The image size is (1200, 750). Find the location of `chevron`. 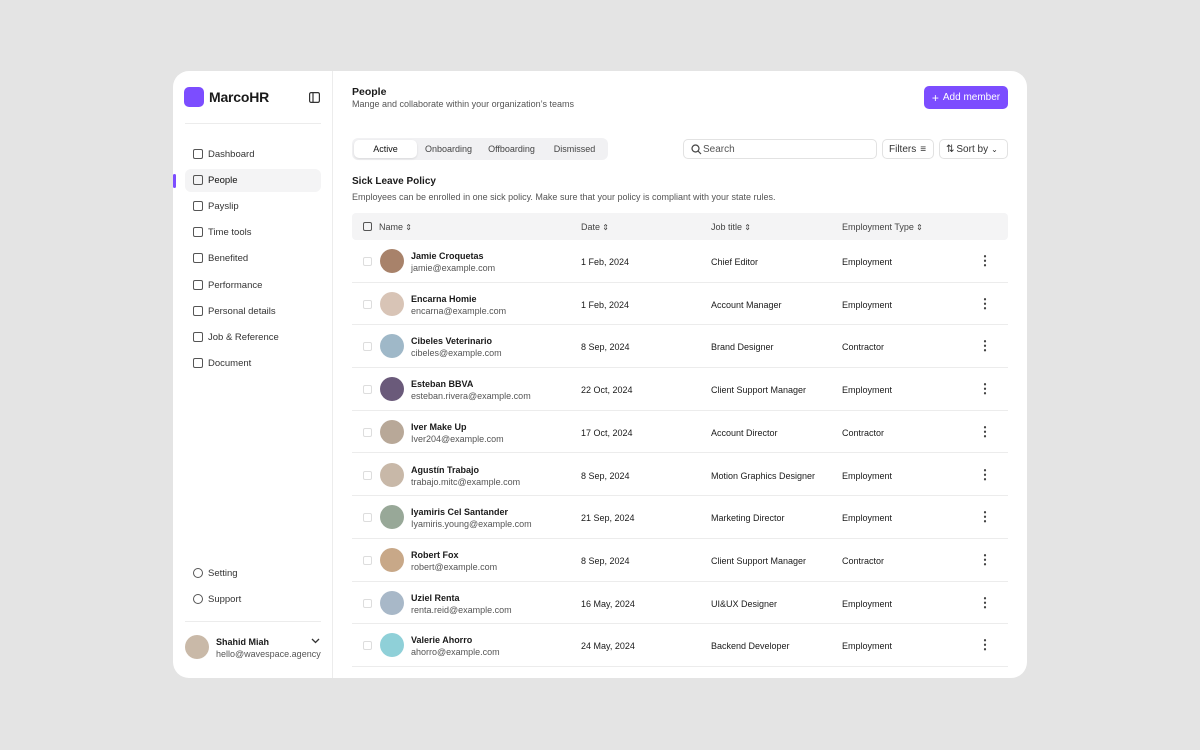

chevron is located at coordinates (315, 641).